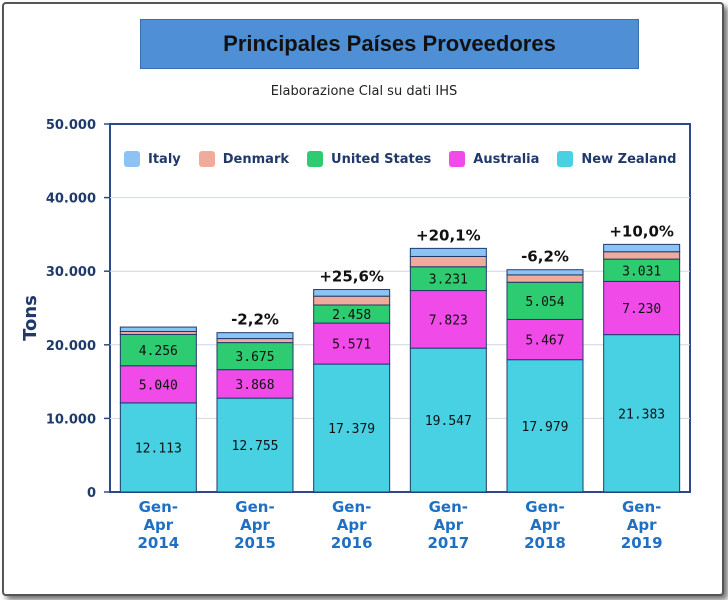 The width and height of the screenshot is (728, 600). What do you see at coordinates (629, 159) in the screenshot?
I see `legend-label: New Zealand` at bounding box center [629, 159].